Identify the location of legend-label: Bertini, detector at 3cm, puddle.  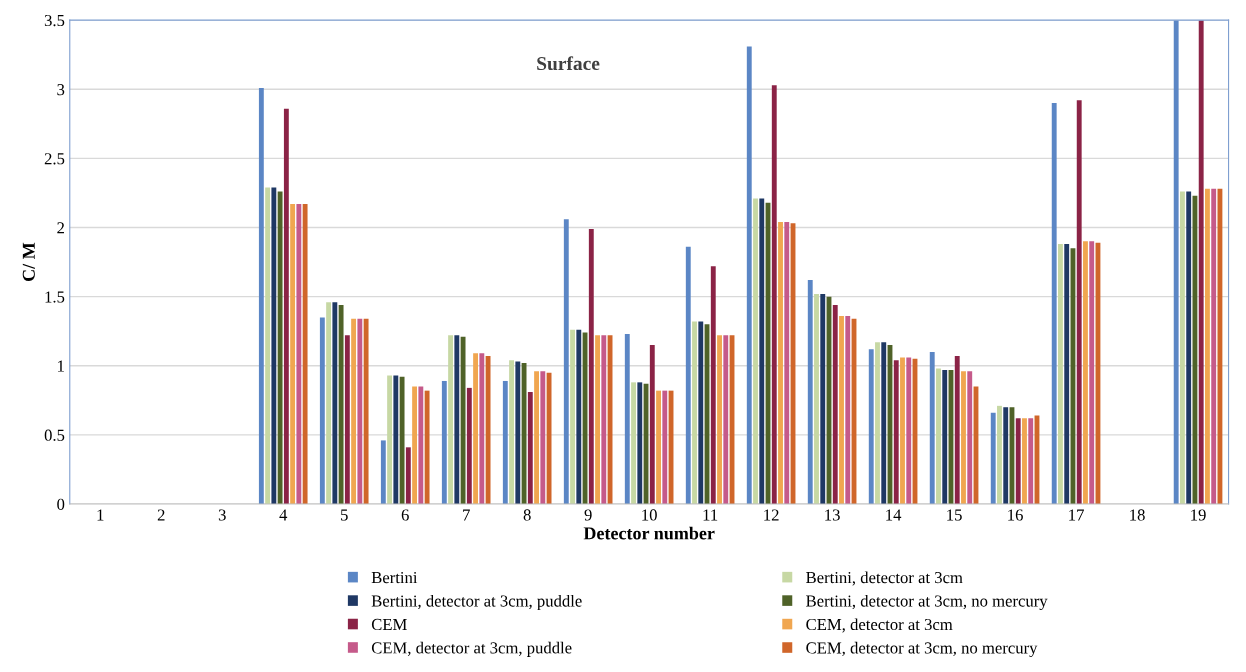
(476, 602).